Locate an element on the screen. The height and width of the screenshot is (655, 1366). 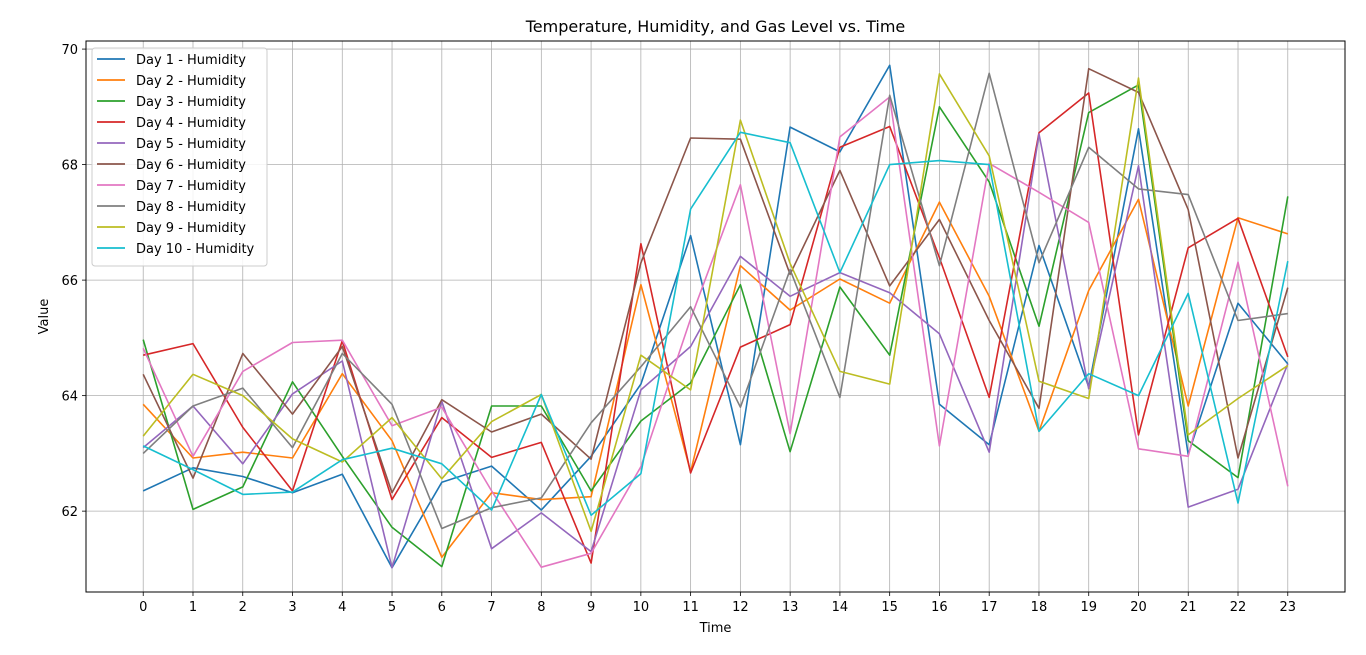
x-tick-label: 12 is located at coordinates (740, 607).